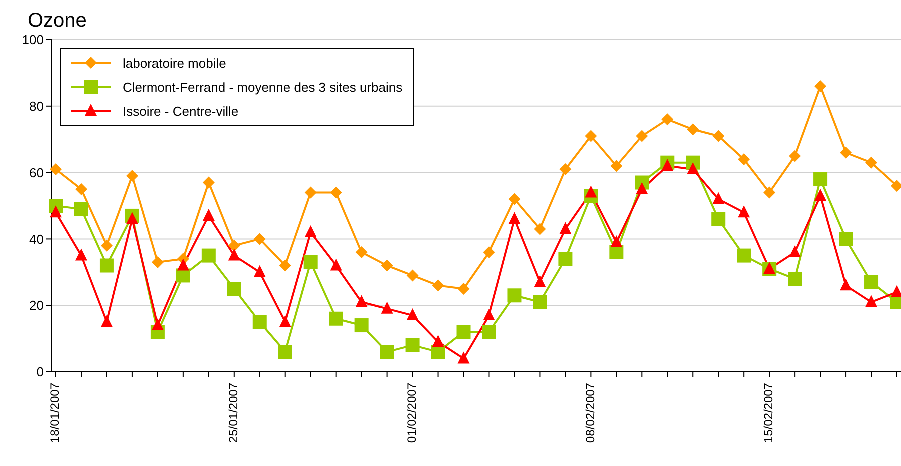 Image resolution: width=901 pixels, height=466 pixels. What do you see at coordinates (263, 87) in the screenshot?
I see `legend-label: Clermont-Ferrand - moyenne des 3 sites urbains` at bounding box center [263, 87].